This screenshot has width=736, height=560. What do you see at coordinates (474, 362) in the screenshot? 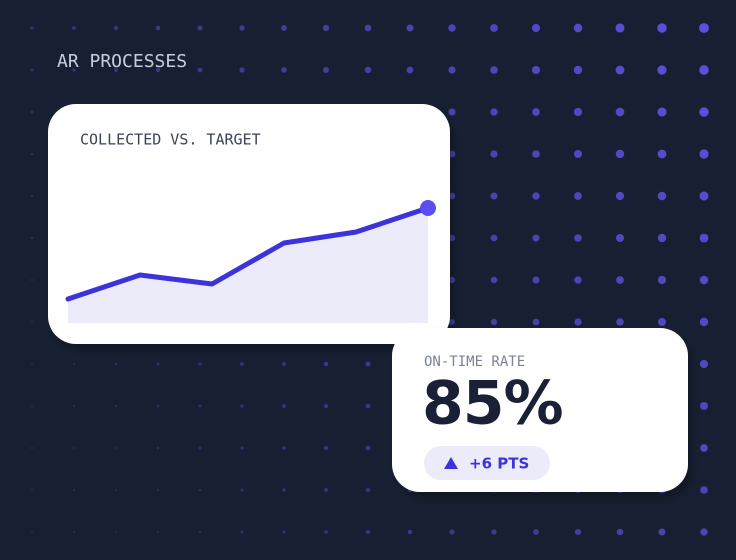
I see `stat-label: ON-TIME RATE` at bounding box center [474, 362].